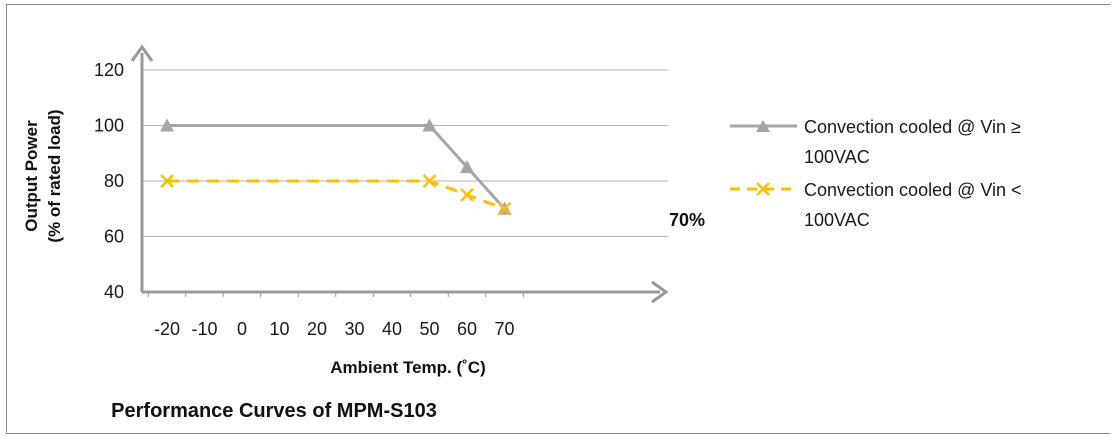 The width and height of the screenshot is (1112, 437). Describe the element at coordinates (837, 157) in the screenshot. I see `legend-label-1-line-2: 100VAC` at that location.